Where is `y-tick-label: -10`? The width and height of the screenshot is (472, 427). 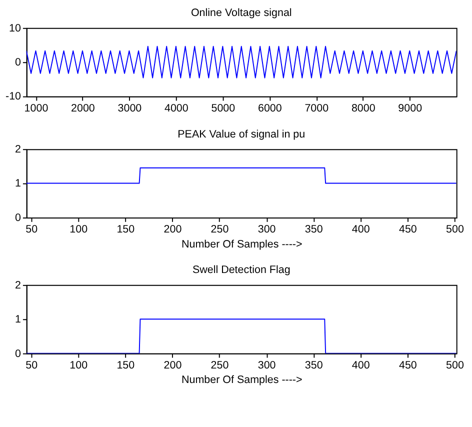
y-tick-label: -10 is located at coordinates (13, 96).